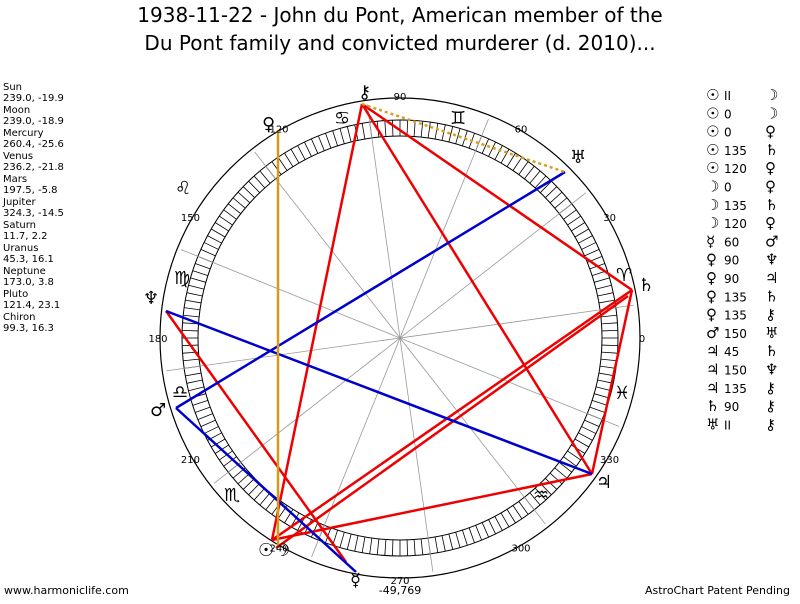 Image resolution: width=800 pixels, height=604 pixels. Describe the element at coordinates (609, 460) in the screenshot. I see `degree-label: 330` at that location.